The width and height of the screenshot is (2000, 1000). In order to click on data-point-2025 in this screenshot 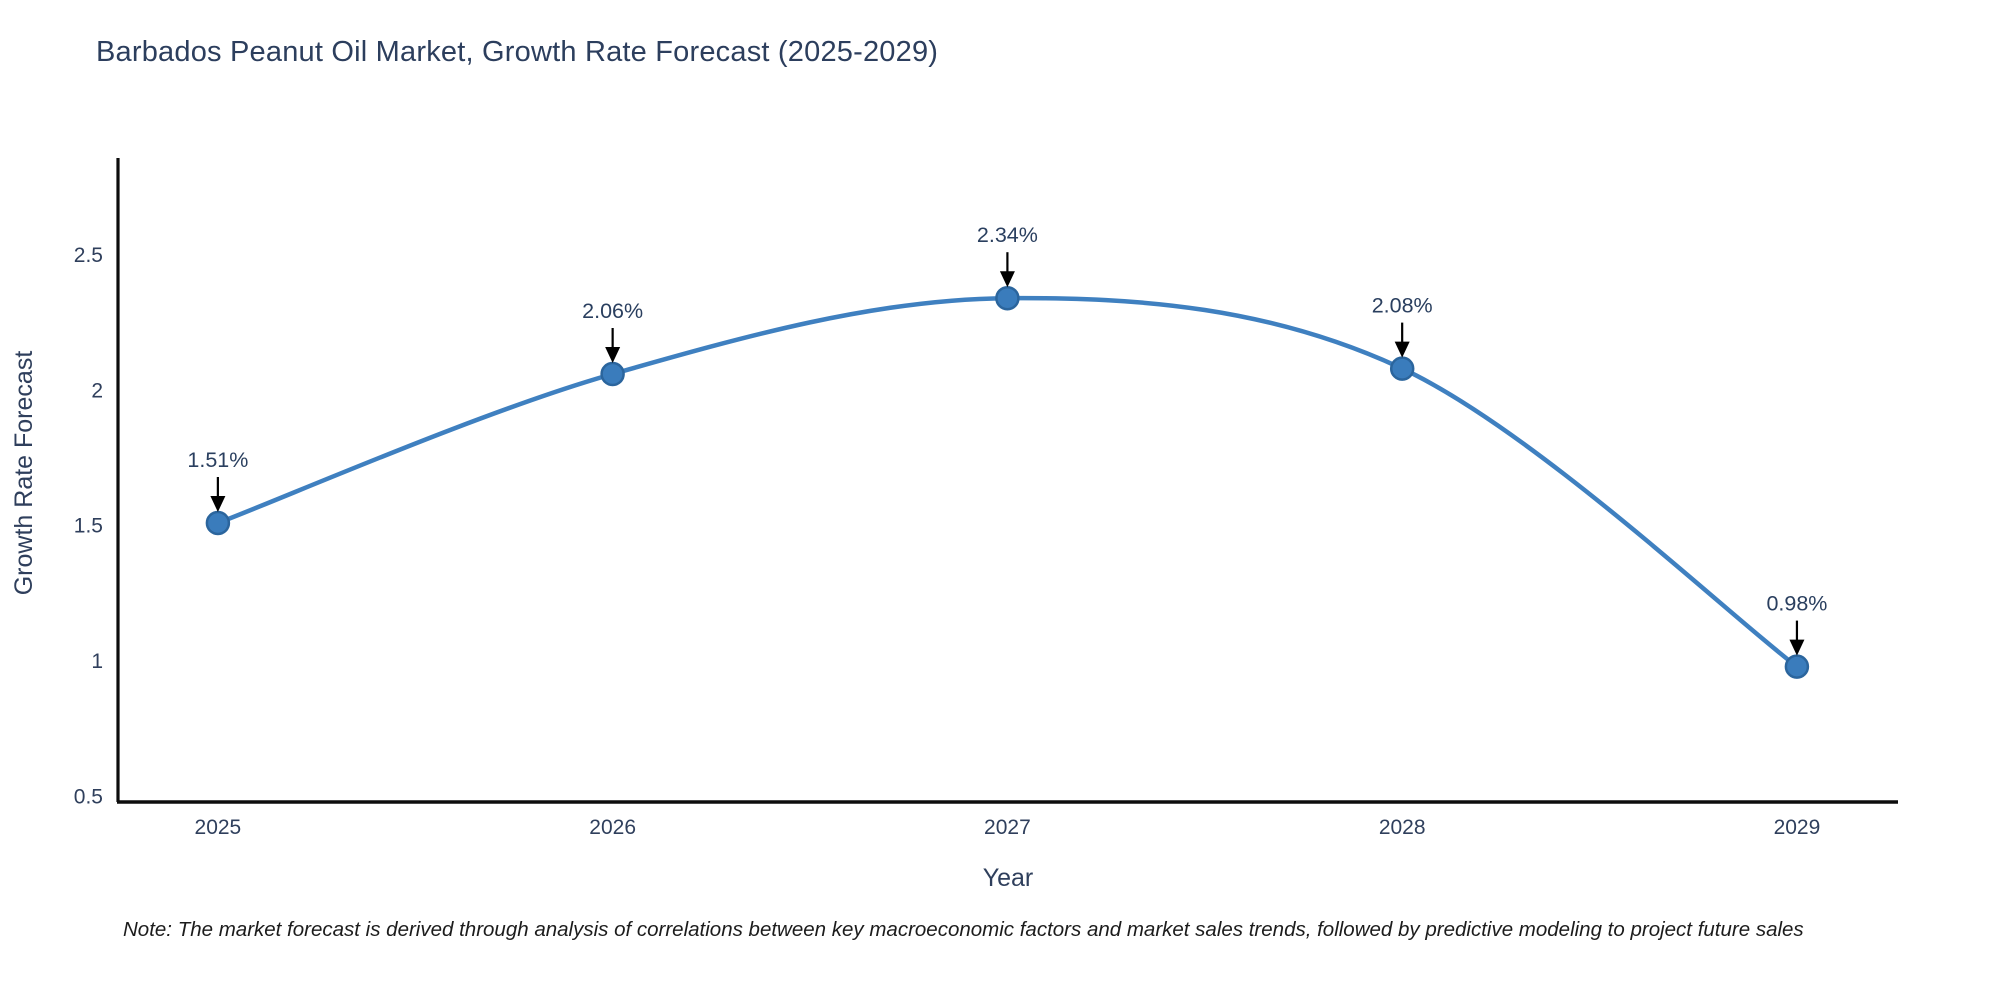, I will do `click(218, 523)`.